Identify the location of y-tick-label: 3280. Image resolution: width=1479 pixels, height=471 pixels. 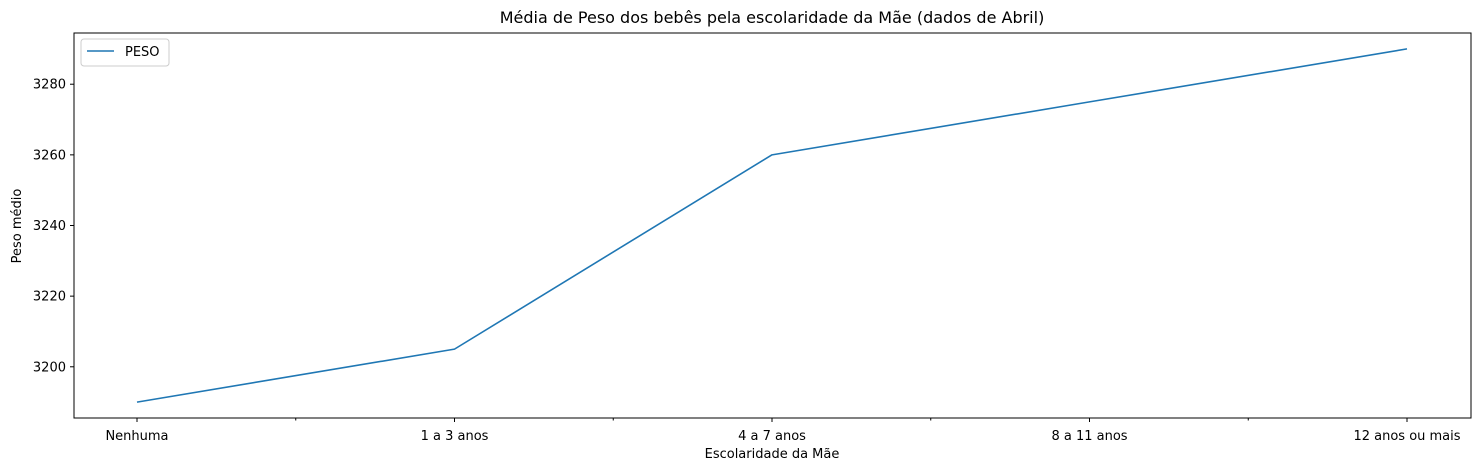
(49, 85).